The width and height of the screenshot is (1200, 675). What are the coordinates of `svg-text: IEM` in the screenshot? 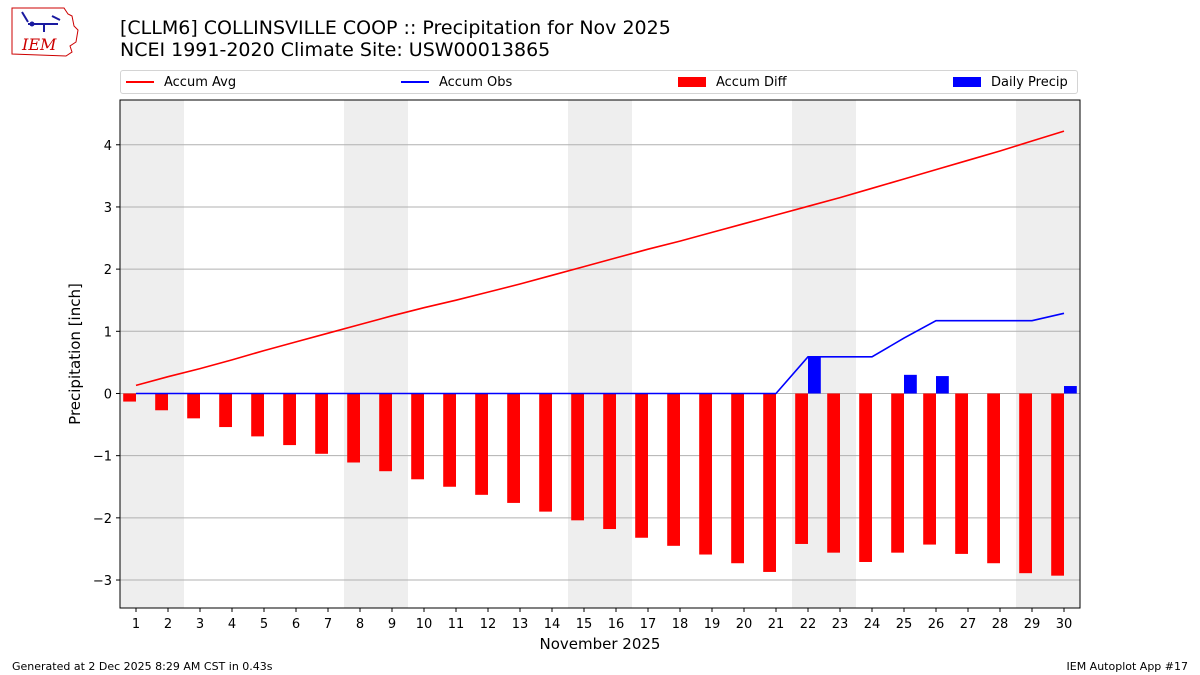 It's located at (39, 44).